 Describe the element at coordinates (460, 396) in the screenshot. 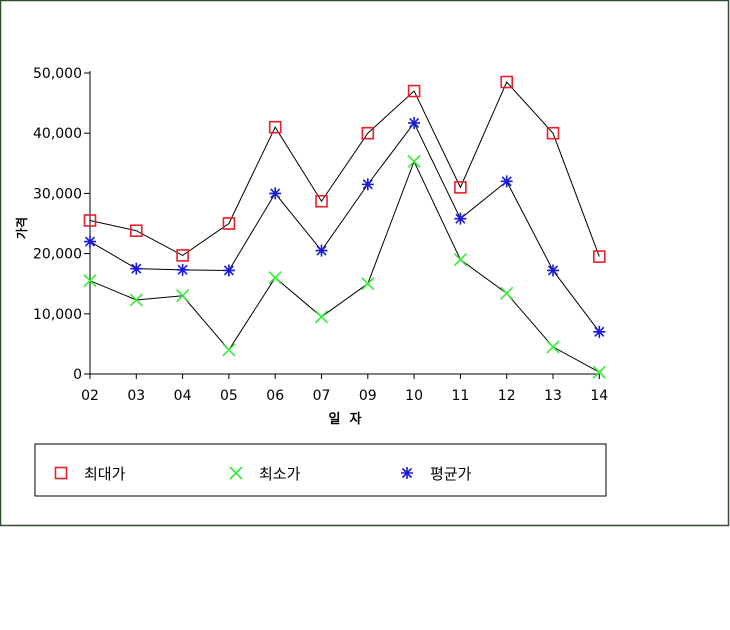

I see `x-tick-label: 11` at that location.